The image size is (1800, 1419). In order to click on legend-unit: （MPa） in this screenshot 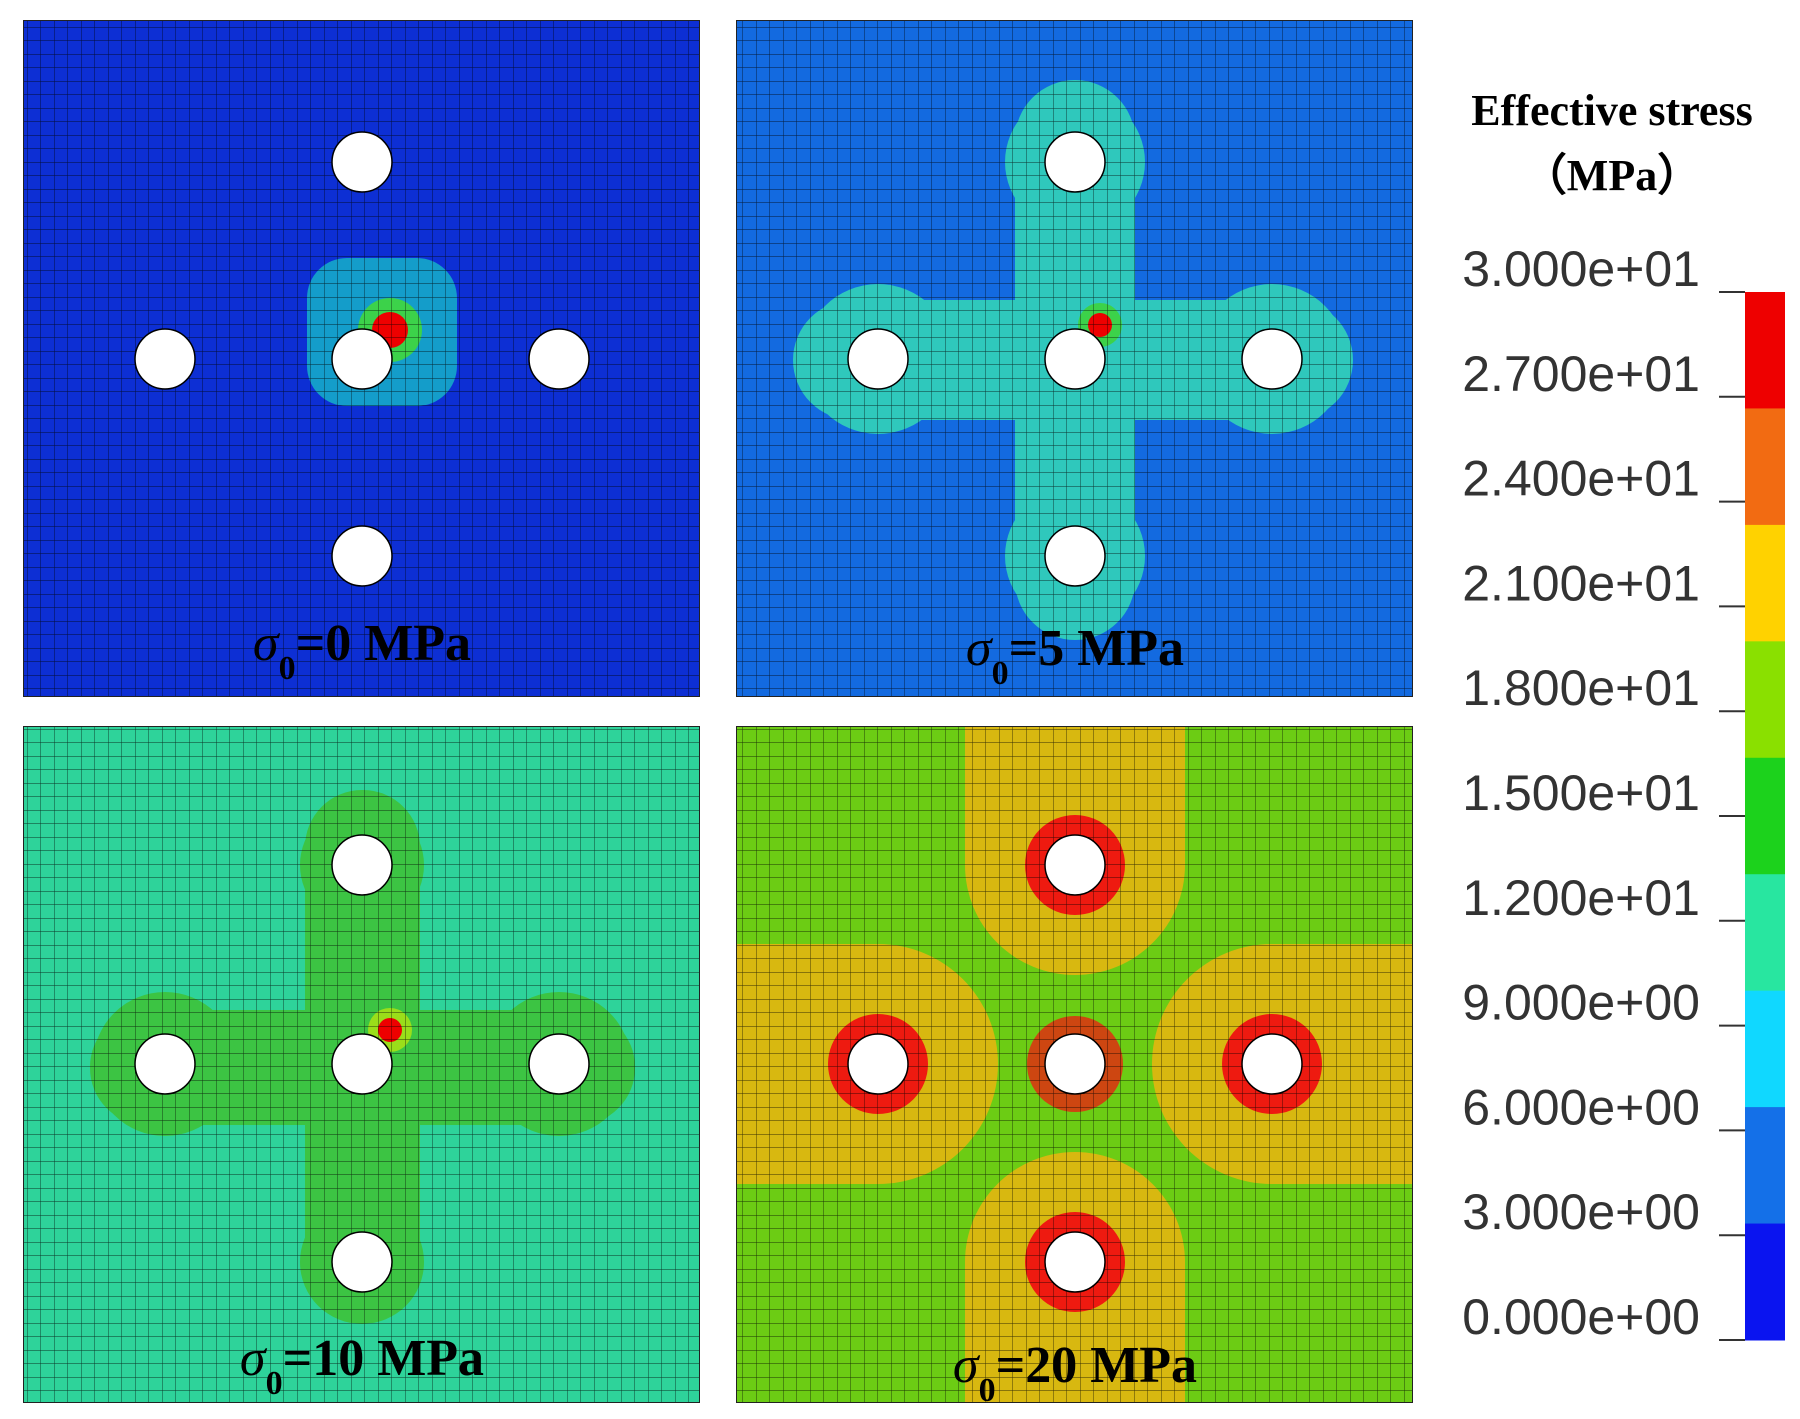, I will do `click(1612, 175)`.